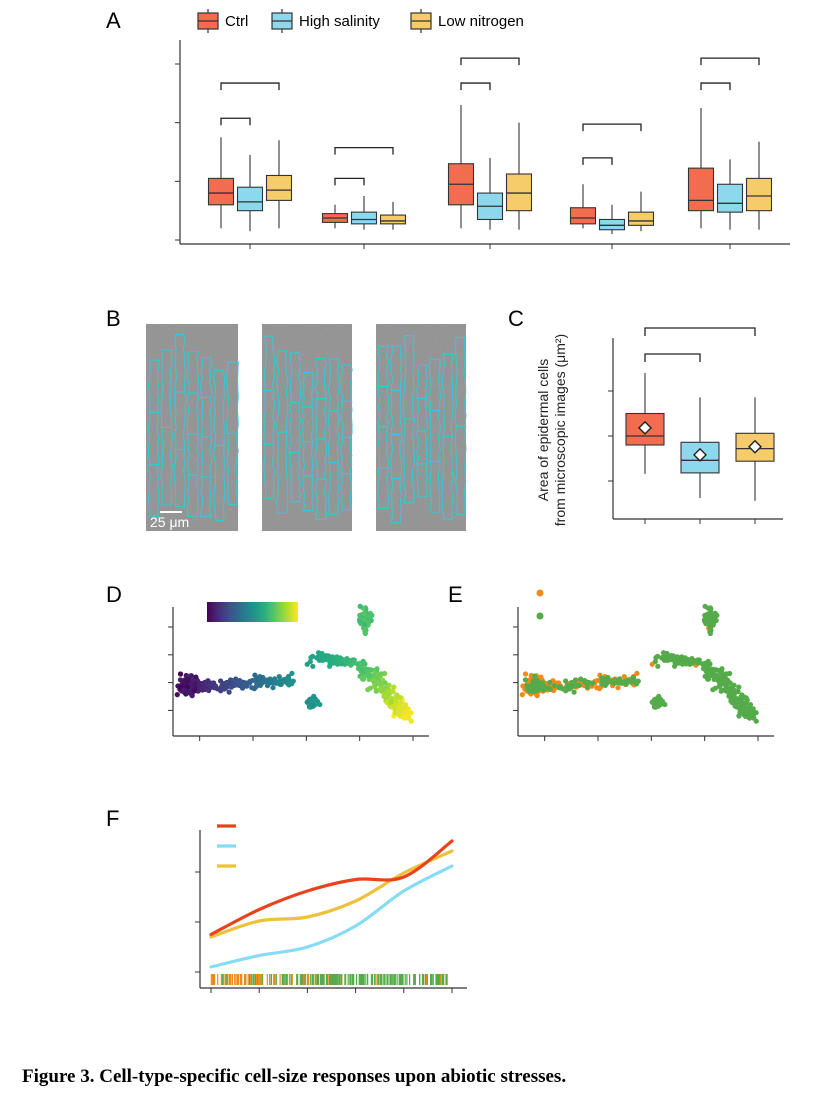 This screenshot has height=1102, width=827. What do you see at coordinates (113, 20) in the screenshot?
I see `panel-label-a: A` at bounding box center [113, 20].